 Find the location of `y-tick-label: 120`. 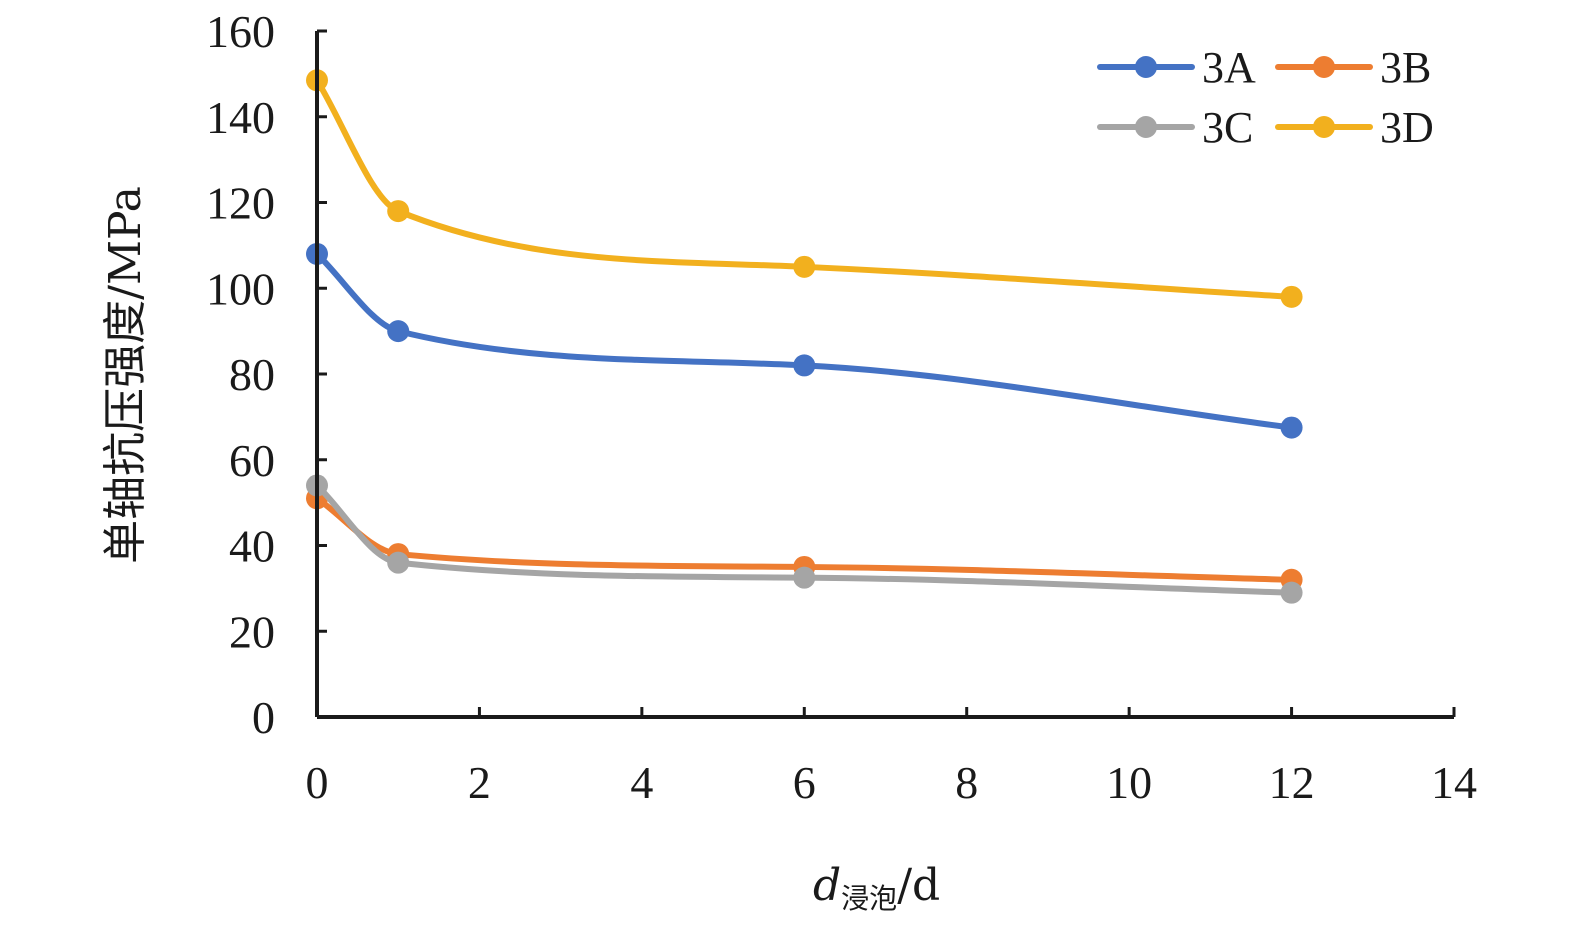

y-tick-label: 120 is located at coordinates (240, 203).